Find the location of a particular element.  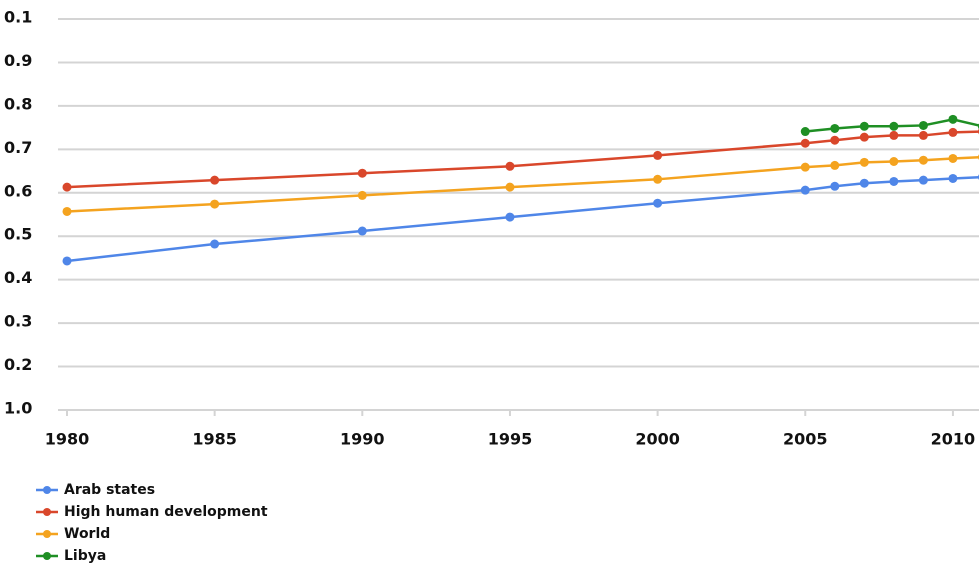

y-tick-label: 0.5 is located at coordinates (18, 234).